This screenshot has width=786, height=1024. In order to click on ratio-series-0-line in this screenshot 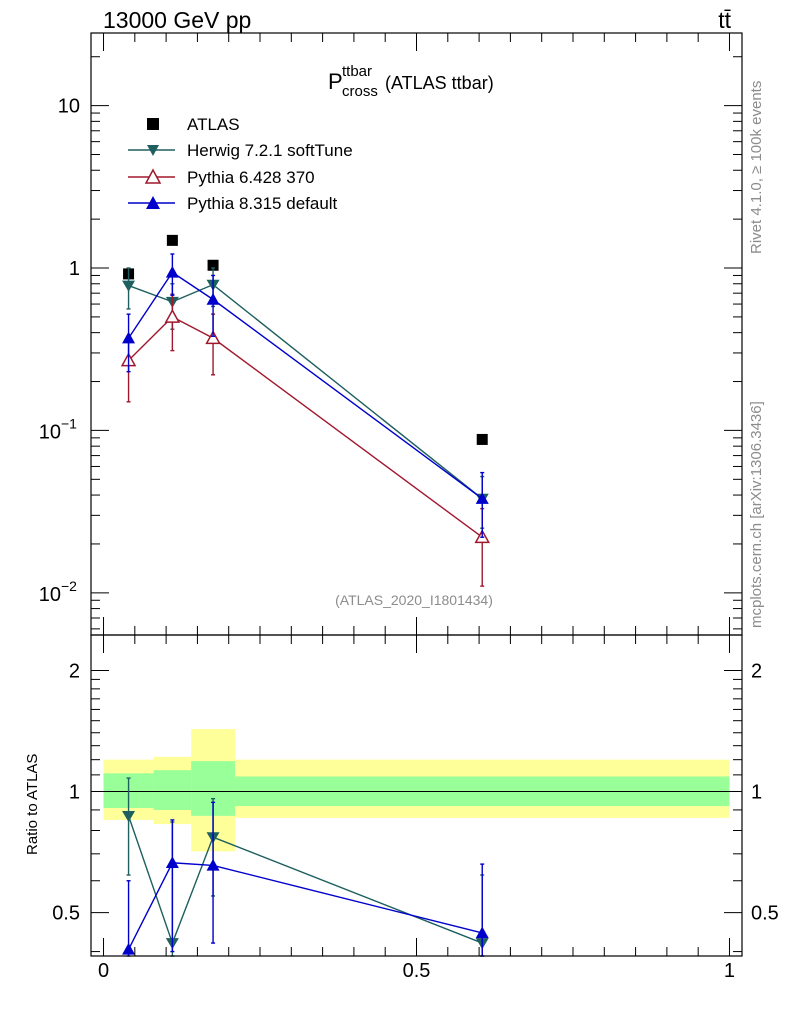, I will do `click(305, 880)`.